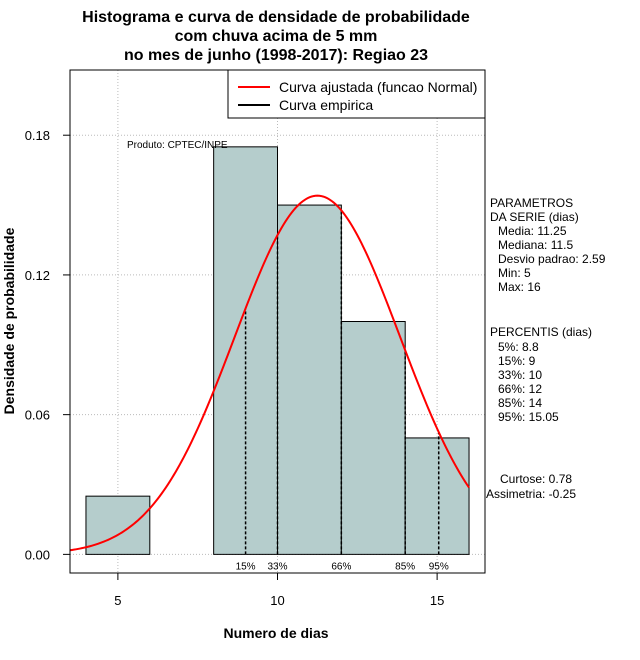 This screenshot has height=660, width=640. I want to click on percentis-95: 95%: 15.05, so click(528, 417).